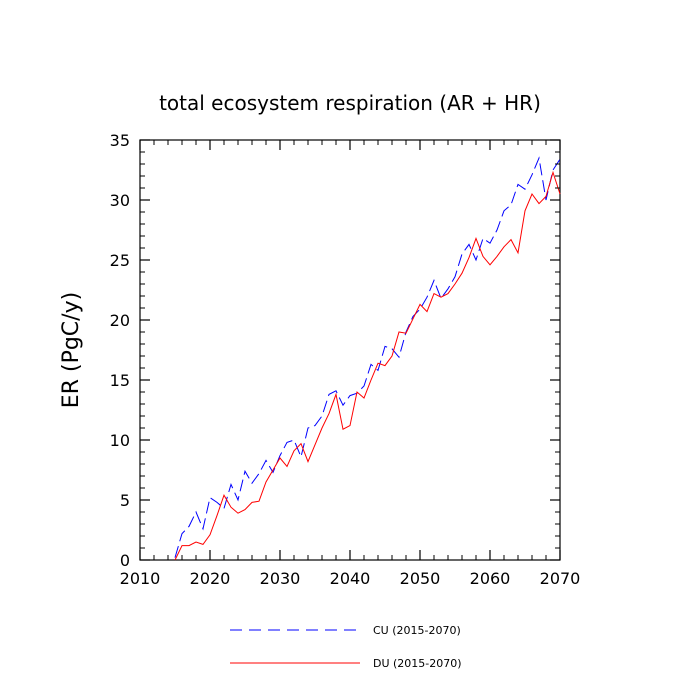 This screenshot has width=700, height=700. I want to click on x-tick-label: 2020, so click(210, 578).